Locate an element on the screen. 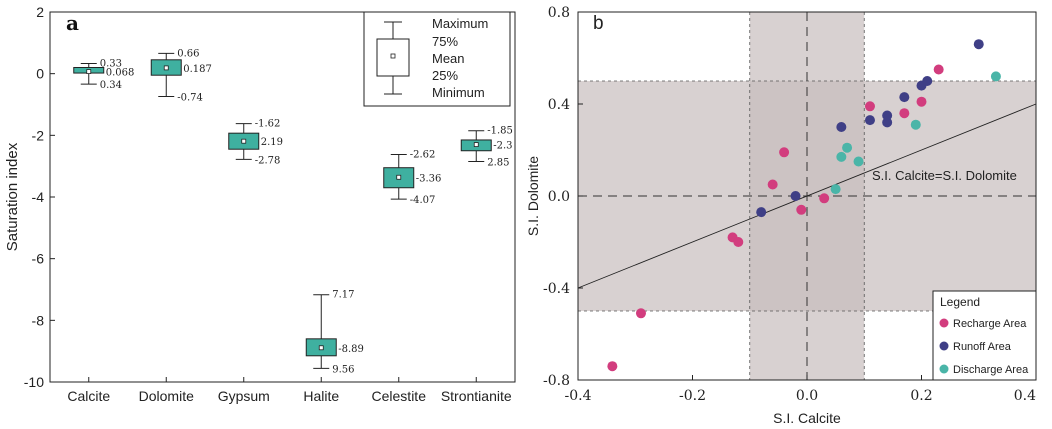  panel-a-x-tick-label: Dolomite is located at coordinates (166, 396).